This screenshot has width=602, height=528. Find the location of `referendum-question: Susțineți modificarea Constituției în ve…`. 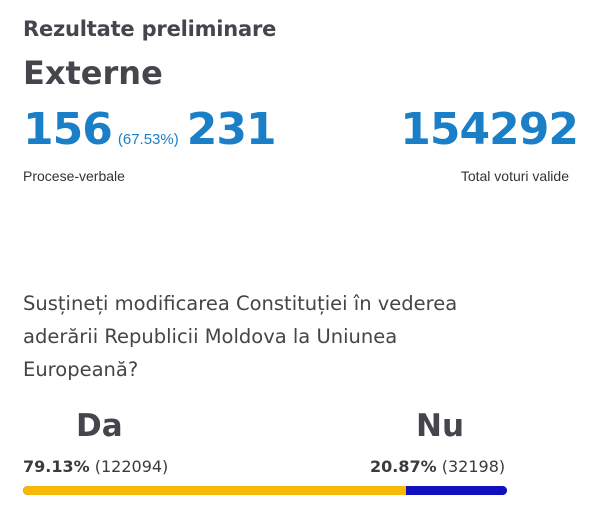

referendum-question: Susțineți modificarea Constituției în ve… is located at coordinates (240, 336).